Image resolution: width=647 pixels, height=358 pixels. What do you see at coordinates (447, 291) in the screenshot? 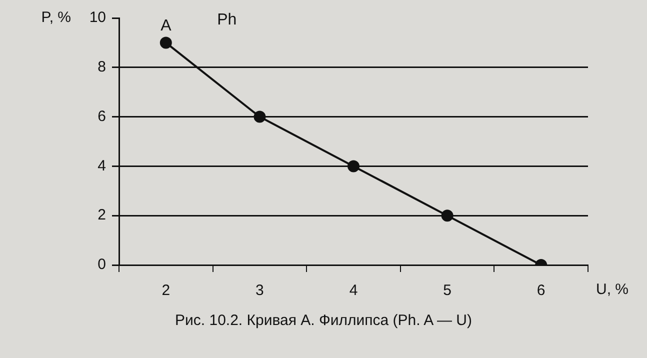
I see `x-tick-label: 5` at bounding box center [447, 291].